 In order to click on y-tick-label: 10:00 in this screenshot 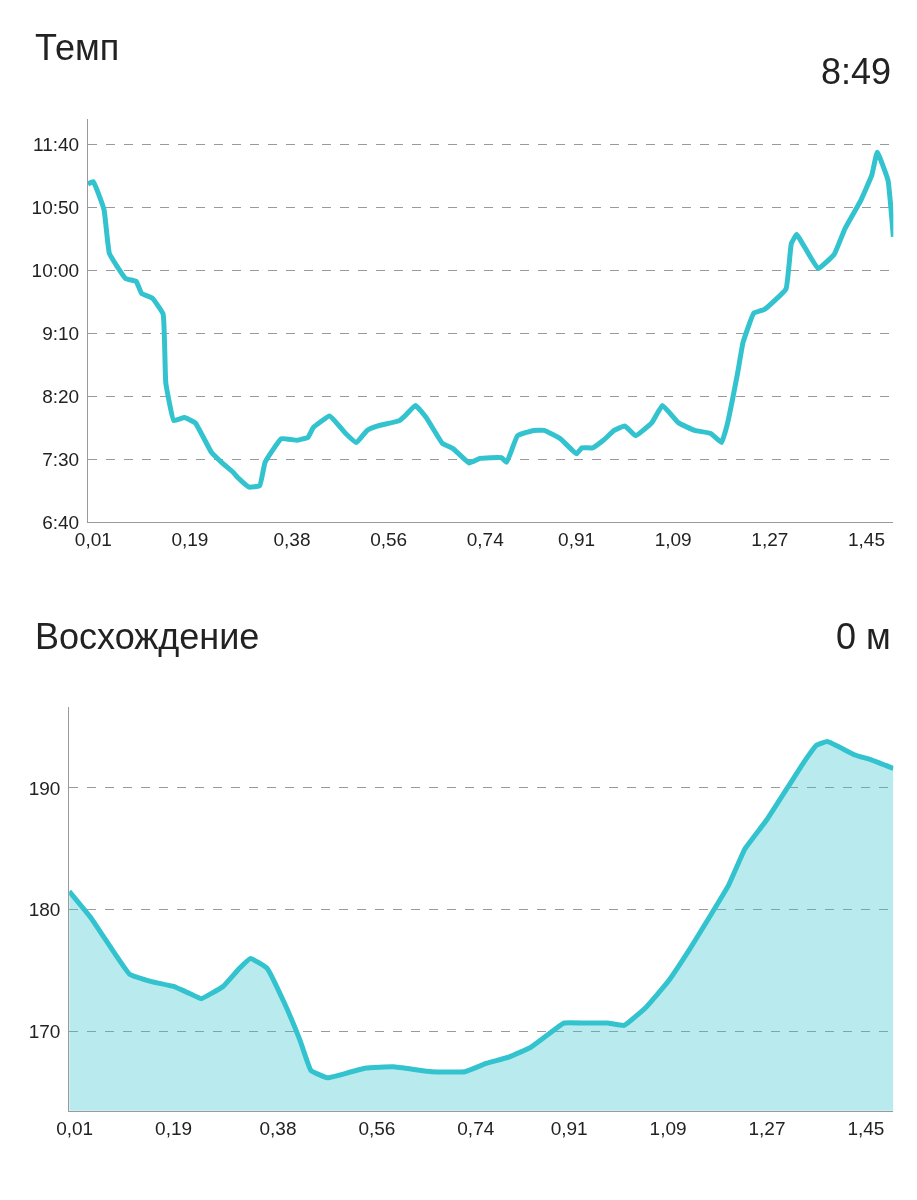, I will do `click(55, 270)`.